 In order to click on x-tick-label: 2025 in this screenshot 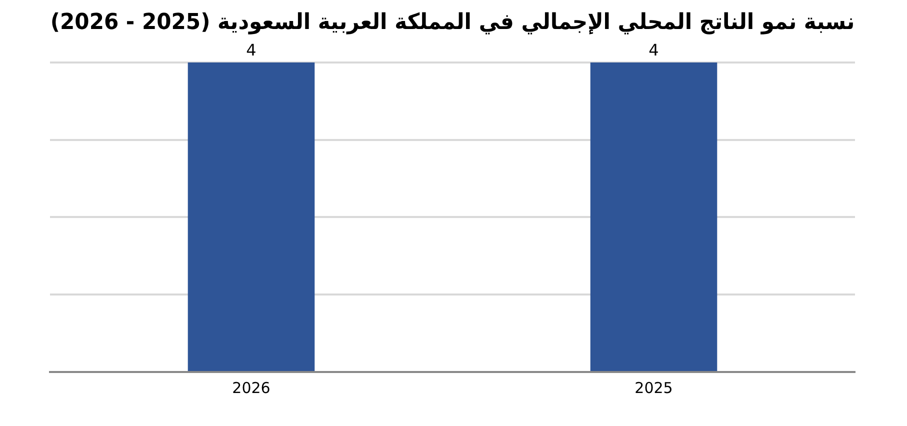, I will do `click(653, 387)`.